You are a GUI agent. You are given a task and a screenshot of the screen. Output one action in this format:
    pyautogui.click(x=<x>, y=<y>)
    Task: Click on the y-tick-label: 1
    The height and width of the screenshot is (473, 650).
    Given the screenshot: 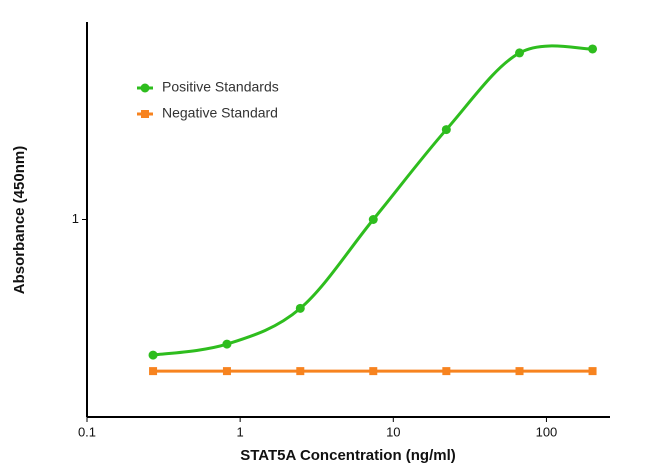 What is the action you would take?
    pyautogui.click(x=75, y=218)
    